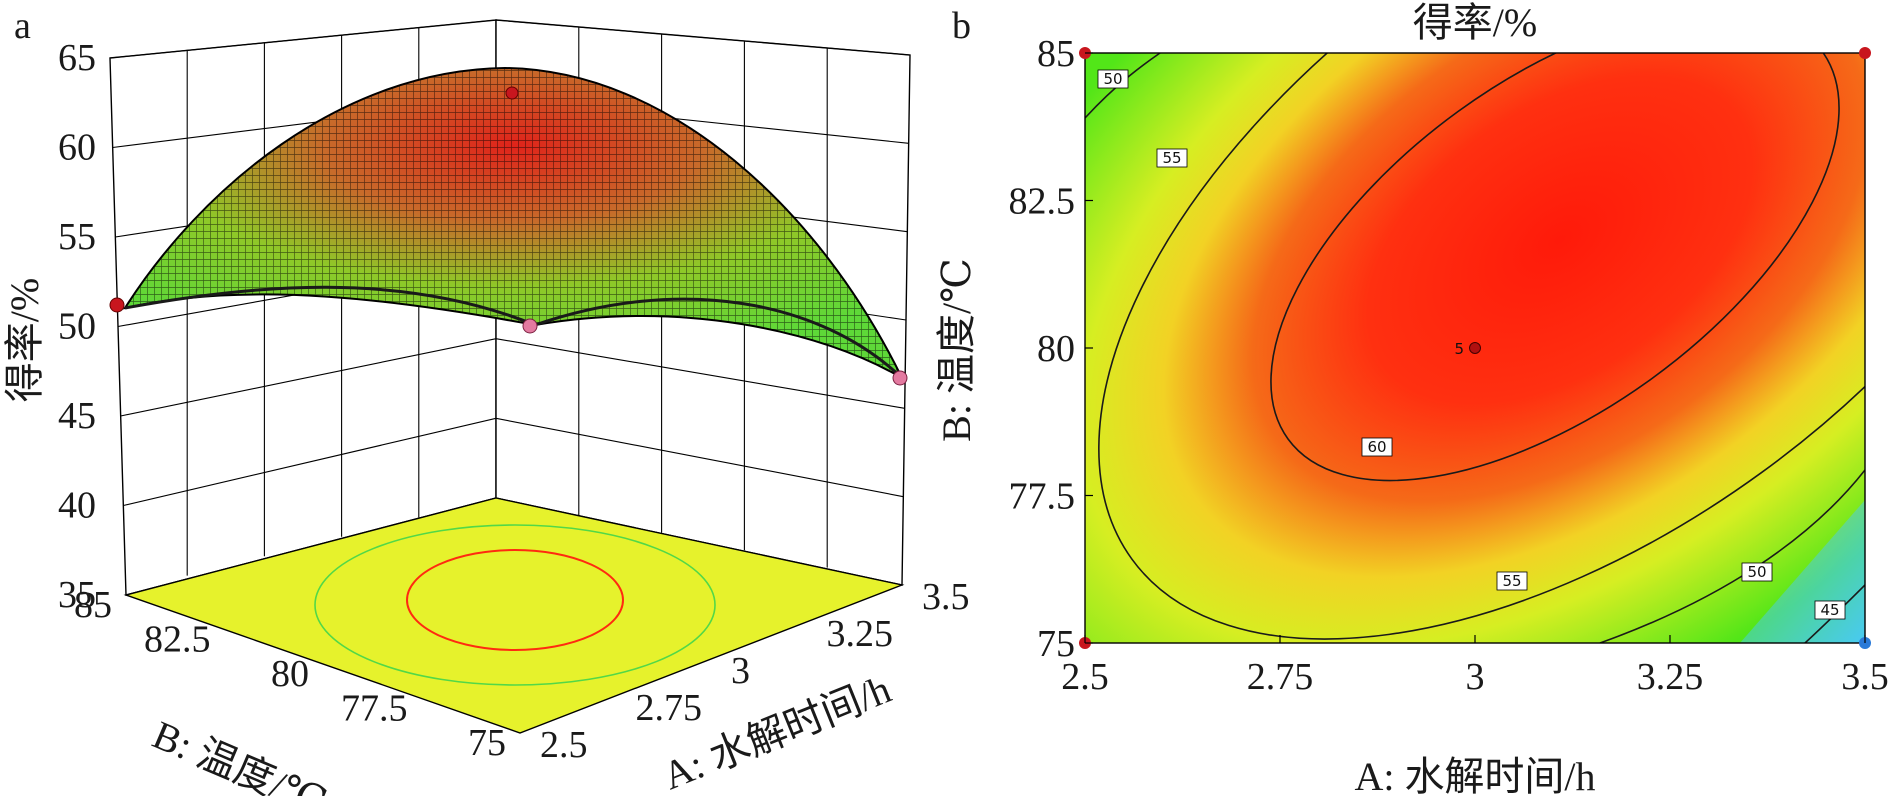 This screenshot has height=796, width=1890. Describe the element at coordinates (1459, 349) in the screenshot. I see `center-point-label: 5` at that location.